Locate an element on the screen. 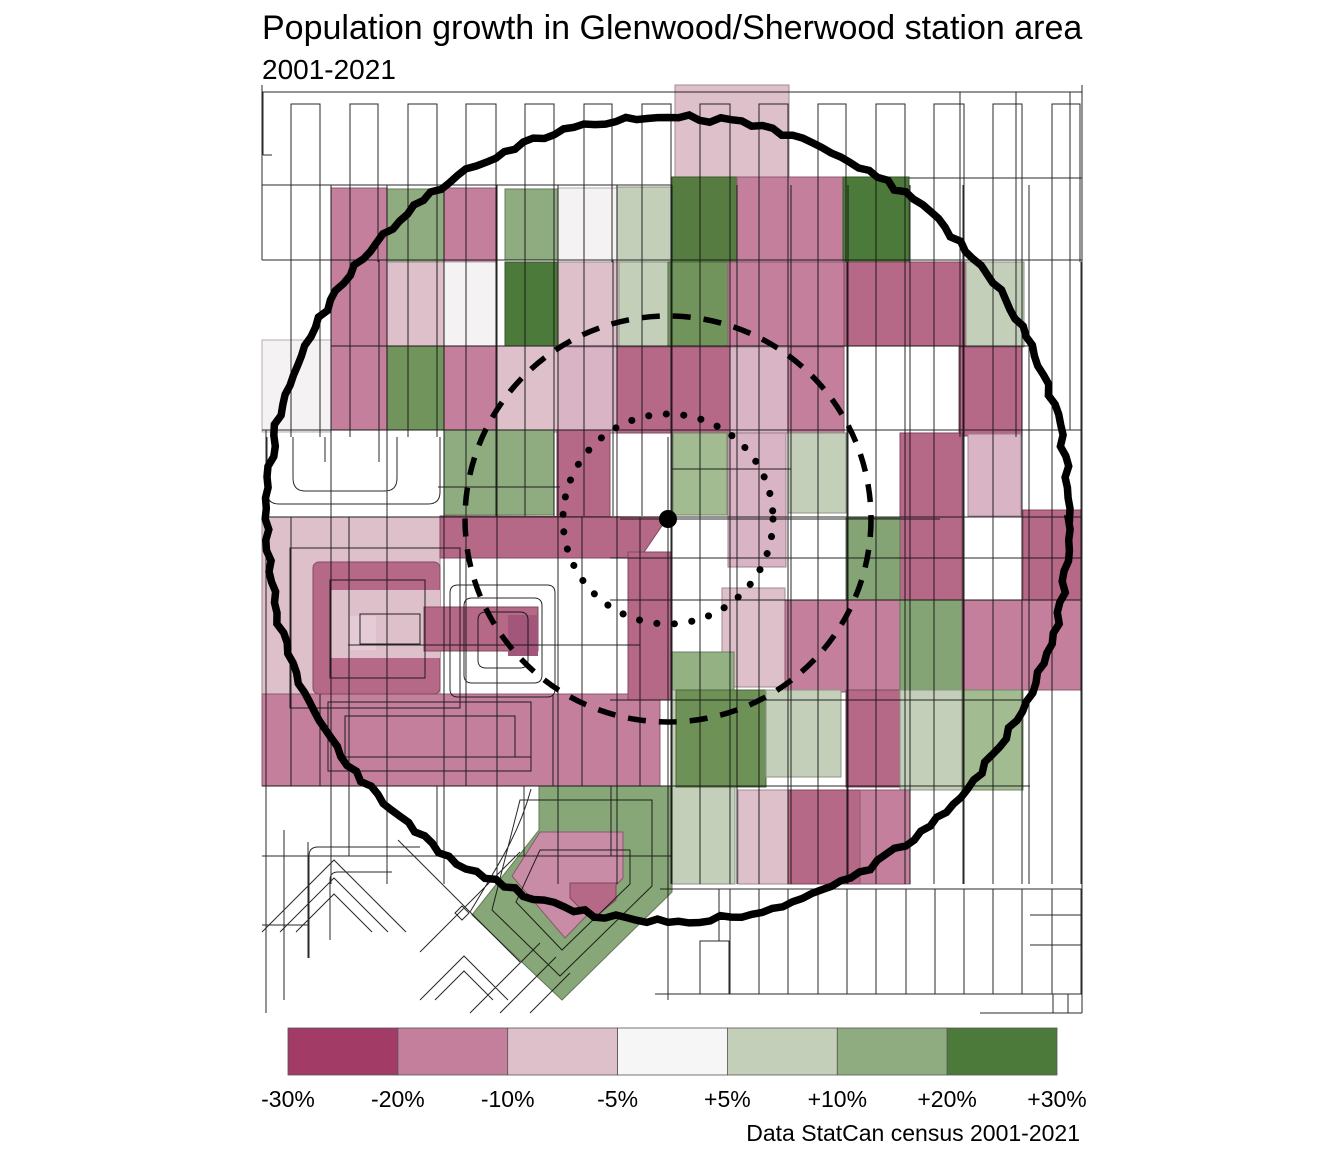 The width and height of the screenshot is (1344, 1157). svg-text: -30% is located at coordinates (288, 1099).